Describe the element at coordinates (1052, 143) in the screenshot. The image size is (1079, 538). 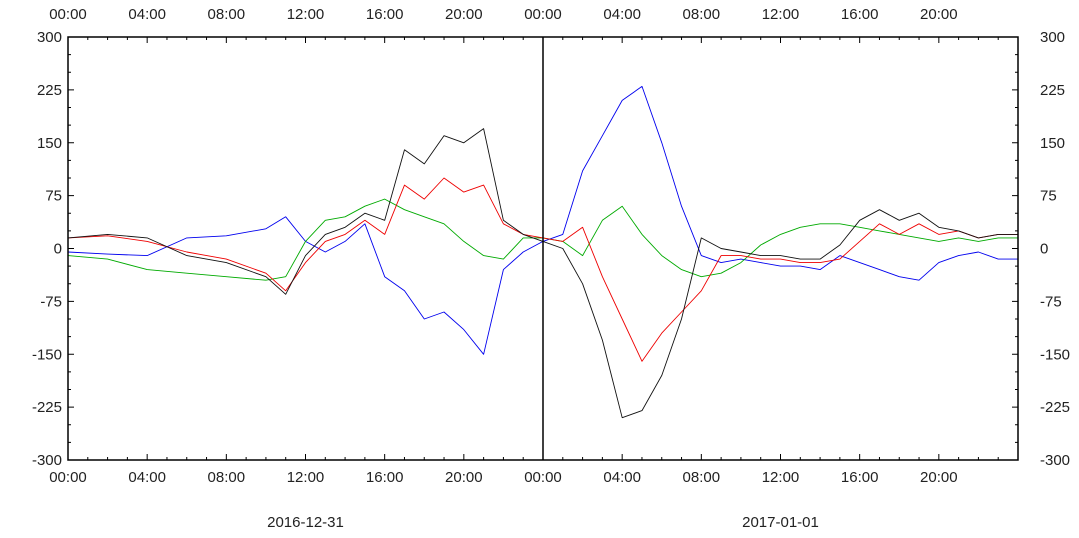
I see `y-tick-label-right: 150` at that location.